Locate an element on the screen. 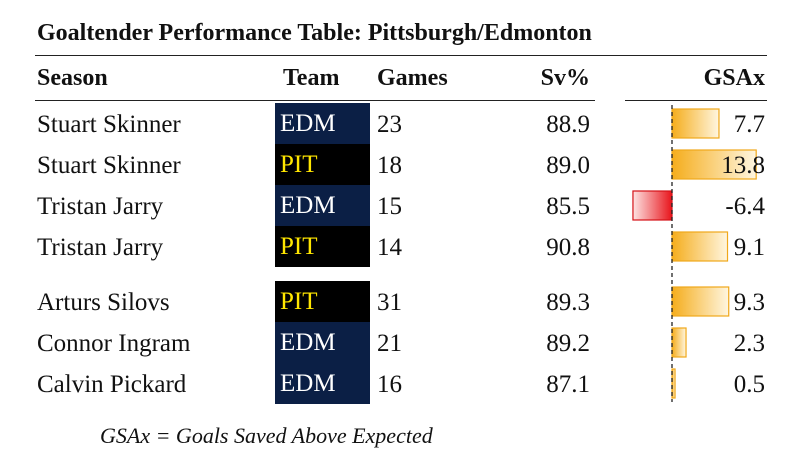 The width and height of the screenshot is (800, 469). column-header: Games is located at coordinates (412, 78).